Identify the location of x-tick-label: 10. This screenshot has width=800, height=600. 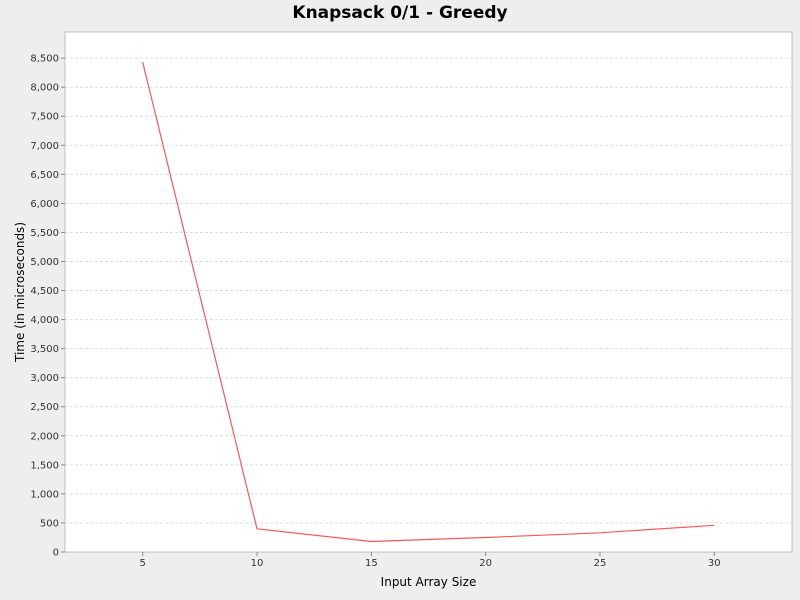
(257, 563).